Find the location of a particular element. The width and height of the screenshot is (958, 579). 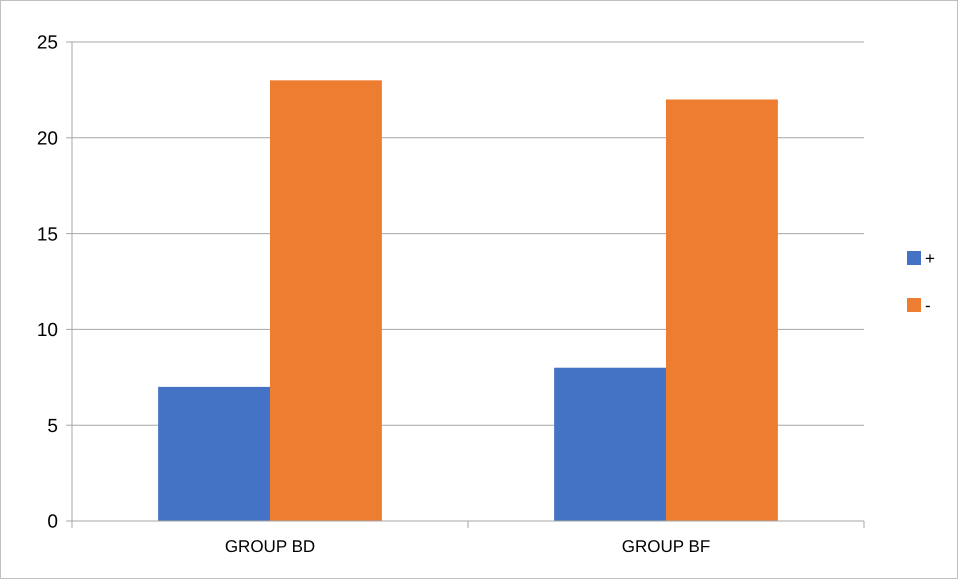

legend-label: - is located at coordinates (928, 305).